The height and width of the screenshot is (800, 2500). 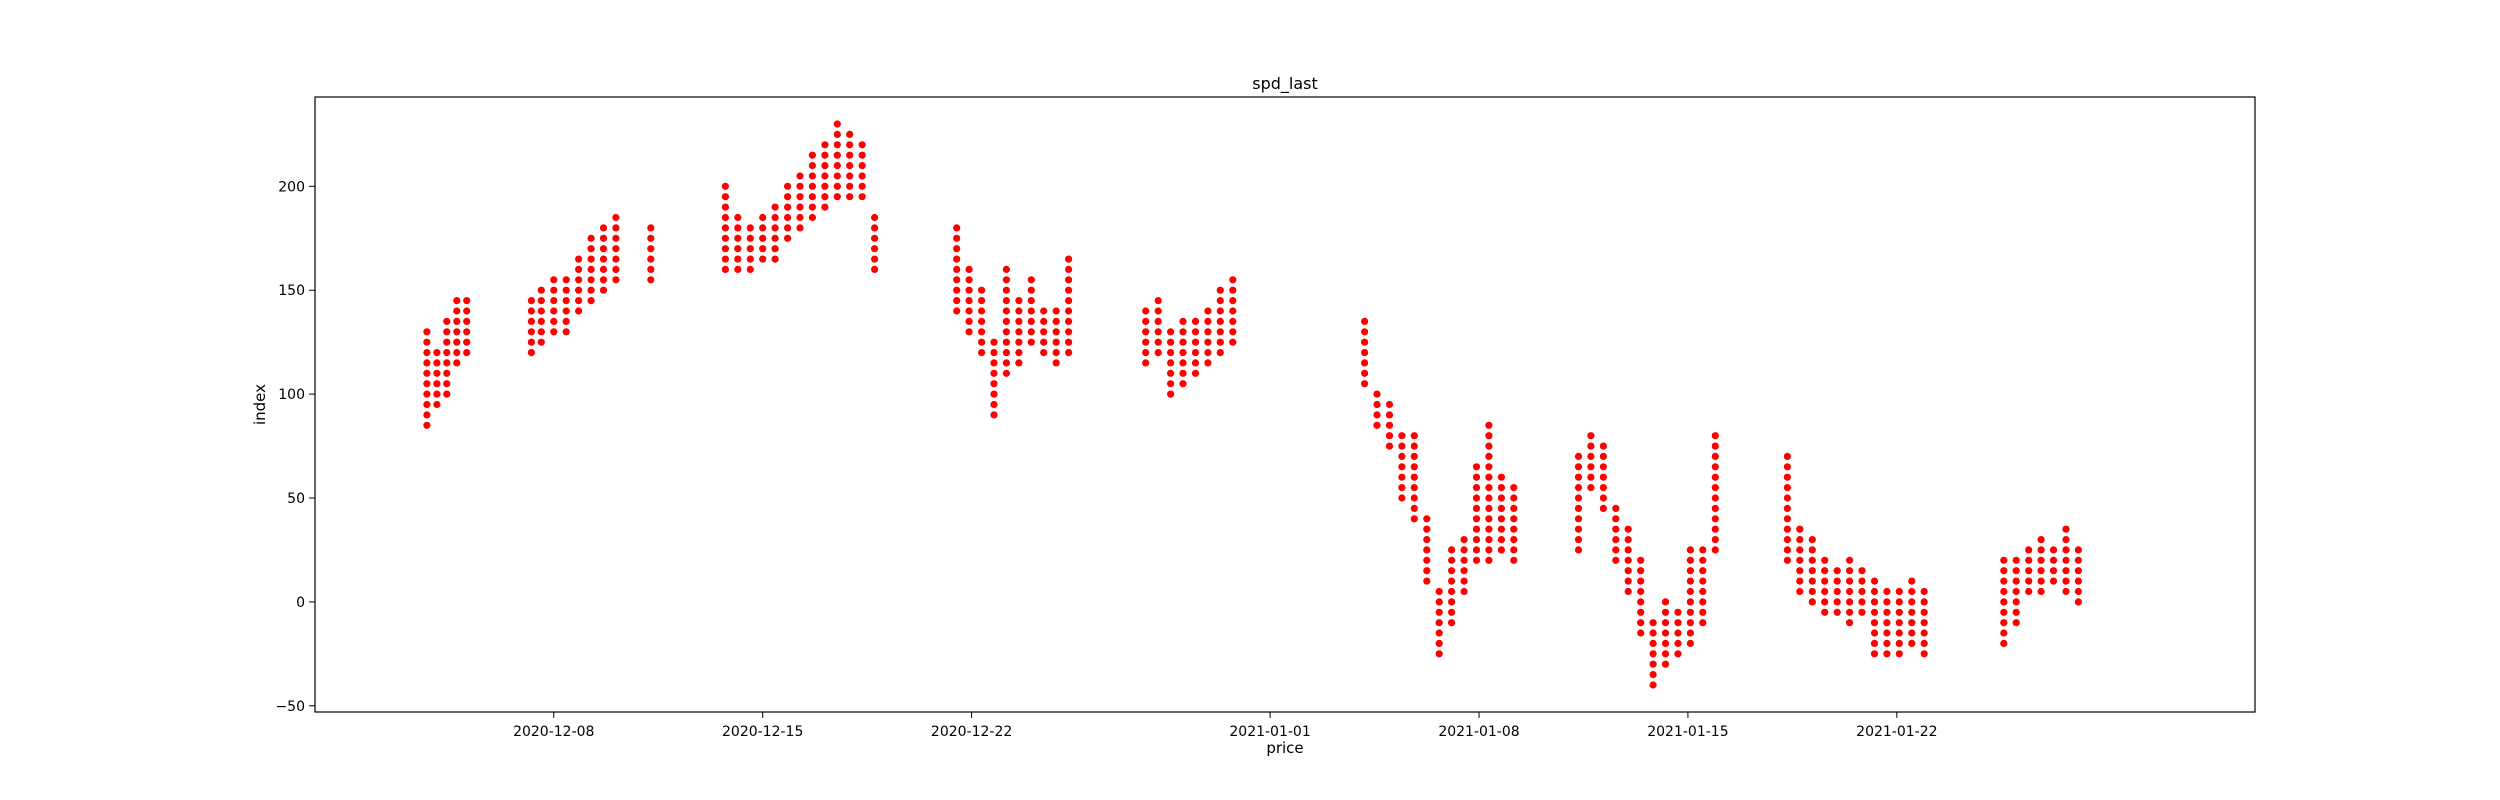 What do you see at coordinates (291, 395) in the screenshot?
I see `y-tick-label: 100` at bounding box center [291, 395].